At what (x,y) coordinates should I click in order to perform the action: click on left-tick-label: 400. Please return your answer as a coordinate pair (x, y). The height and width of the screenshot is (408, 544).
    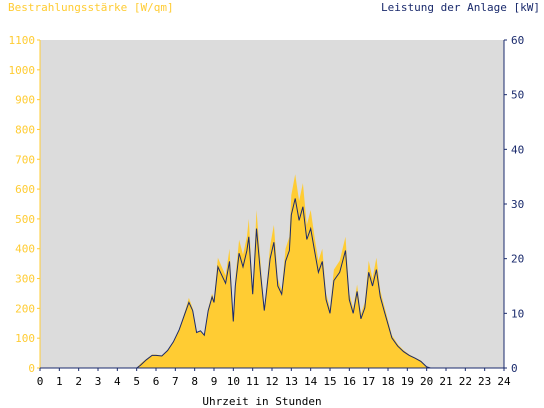
    Looking at the image, I should click on (25, 249).